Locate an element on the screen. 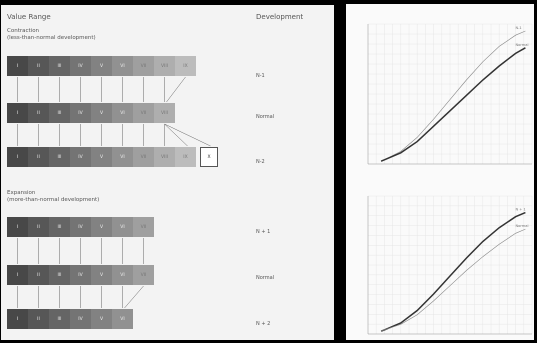  contraction-subtitle: (less-than-normal development) is located at coordinates (51, 38).